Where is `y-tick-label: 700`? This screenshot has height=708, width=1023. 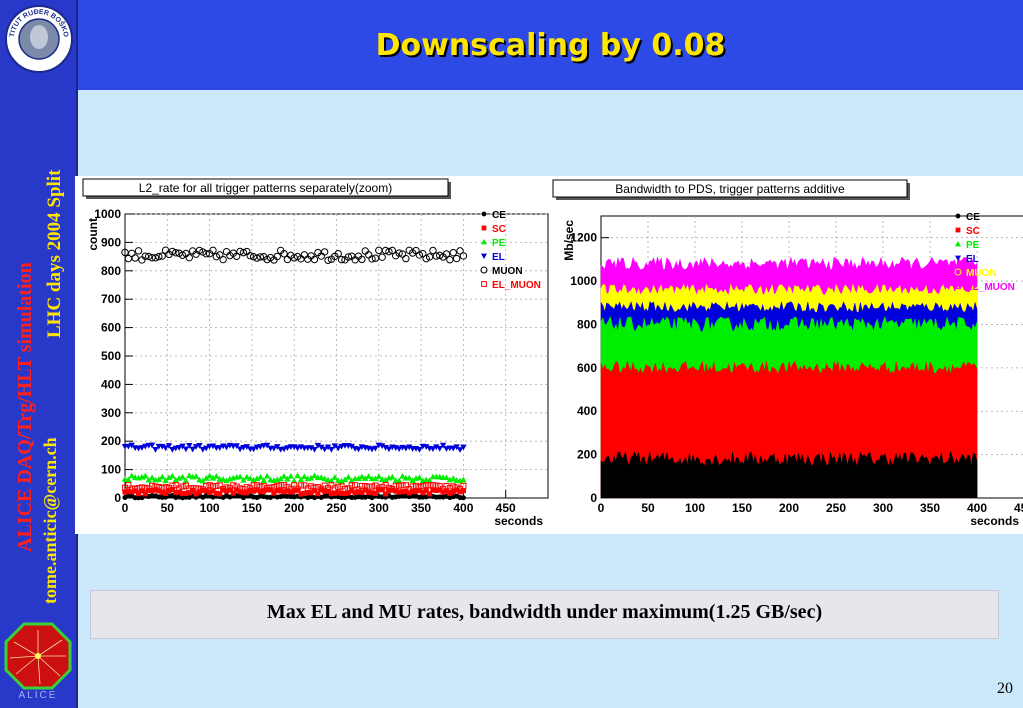 y-tick-label: 700 is located at coordinates (111, 299).